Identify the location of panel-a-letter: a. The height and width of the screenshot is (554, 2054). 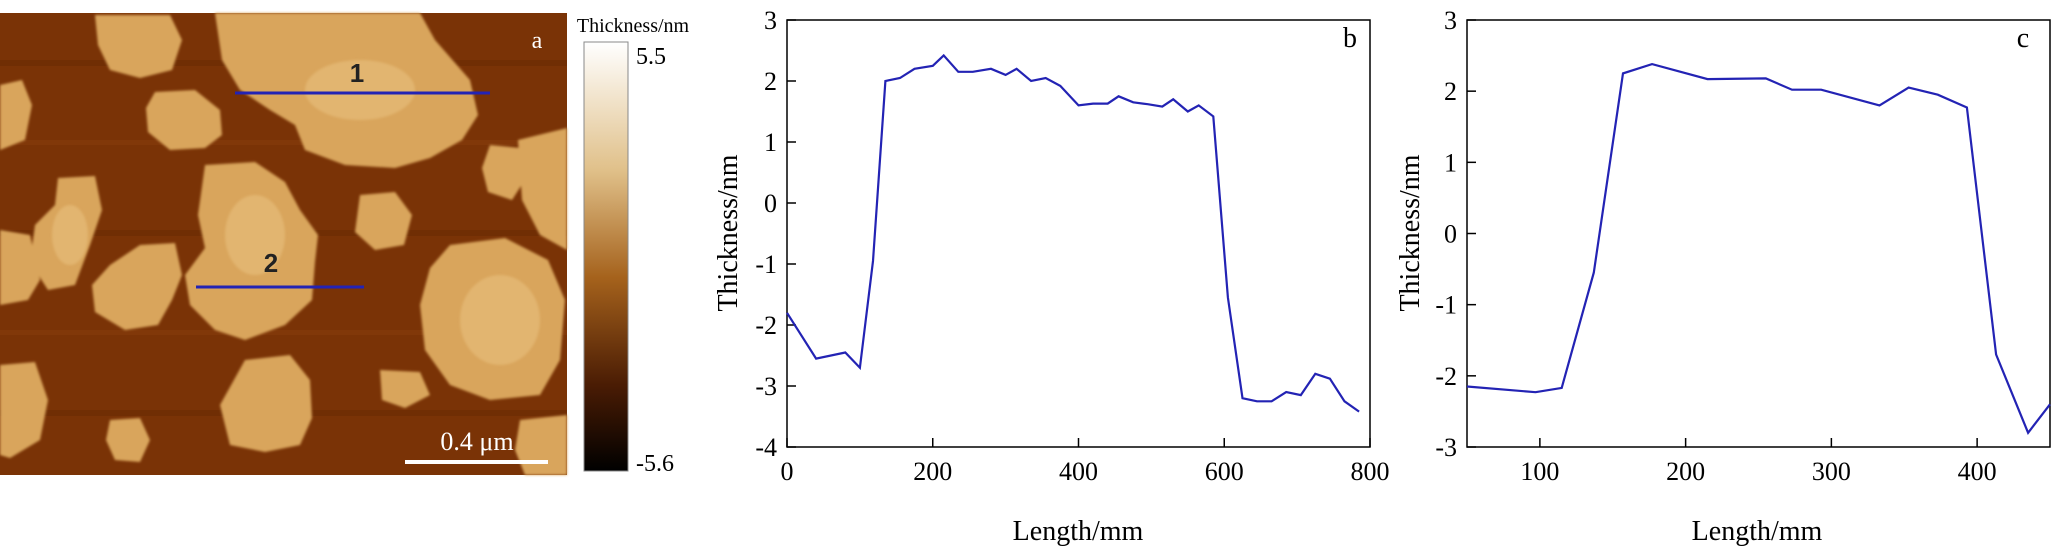
(537, 41).